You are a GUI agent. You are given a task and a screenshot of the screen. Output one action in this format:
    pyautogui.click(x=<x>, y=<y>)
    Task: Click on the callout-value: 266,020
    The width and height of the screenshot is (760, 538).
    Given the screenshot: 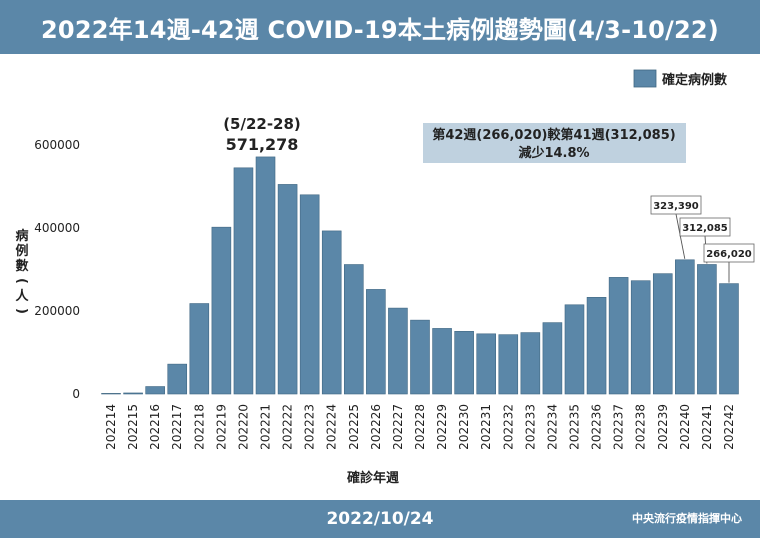 What is the action you would take?
    pyautogui.click(x=729, y=254)
    